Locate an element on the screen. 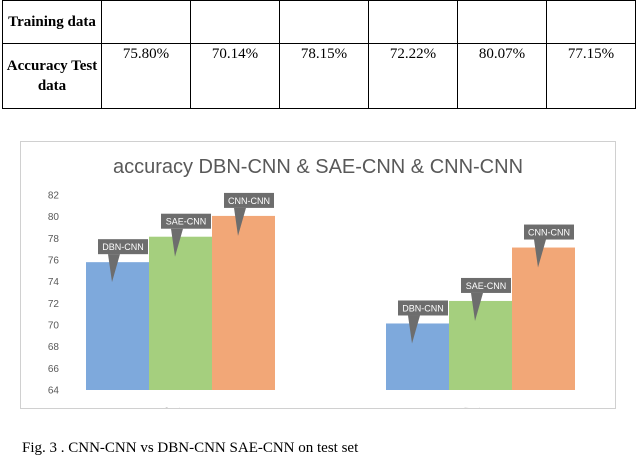 Image resolution: width=640 pixels, height=457 pixels. y-tick-label: 70 is located at coordinates (54, 326).